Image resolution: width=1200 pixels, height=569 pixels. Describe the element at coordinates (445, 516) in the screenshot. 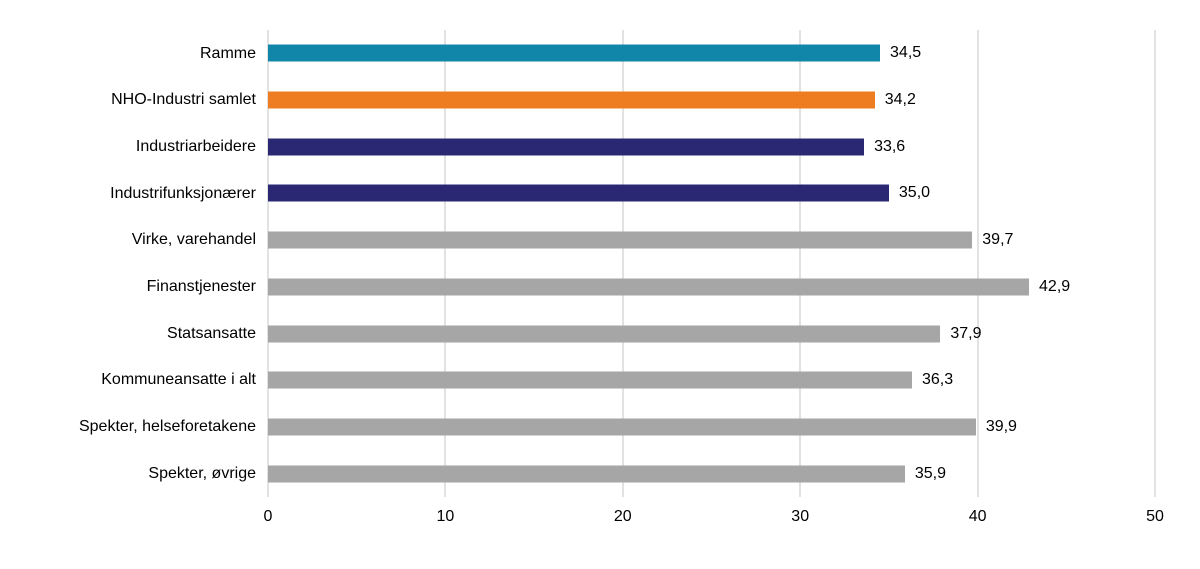

I see `x-tick-label: 10` at that location.